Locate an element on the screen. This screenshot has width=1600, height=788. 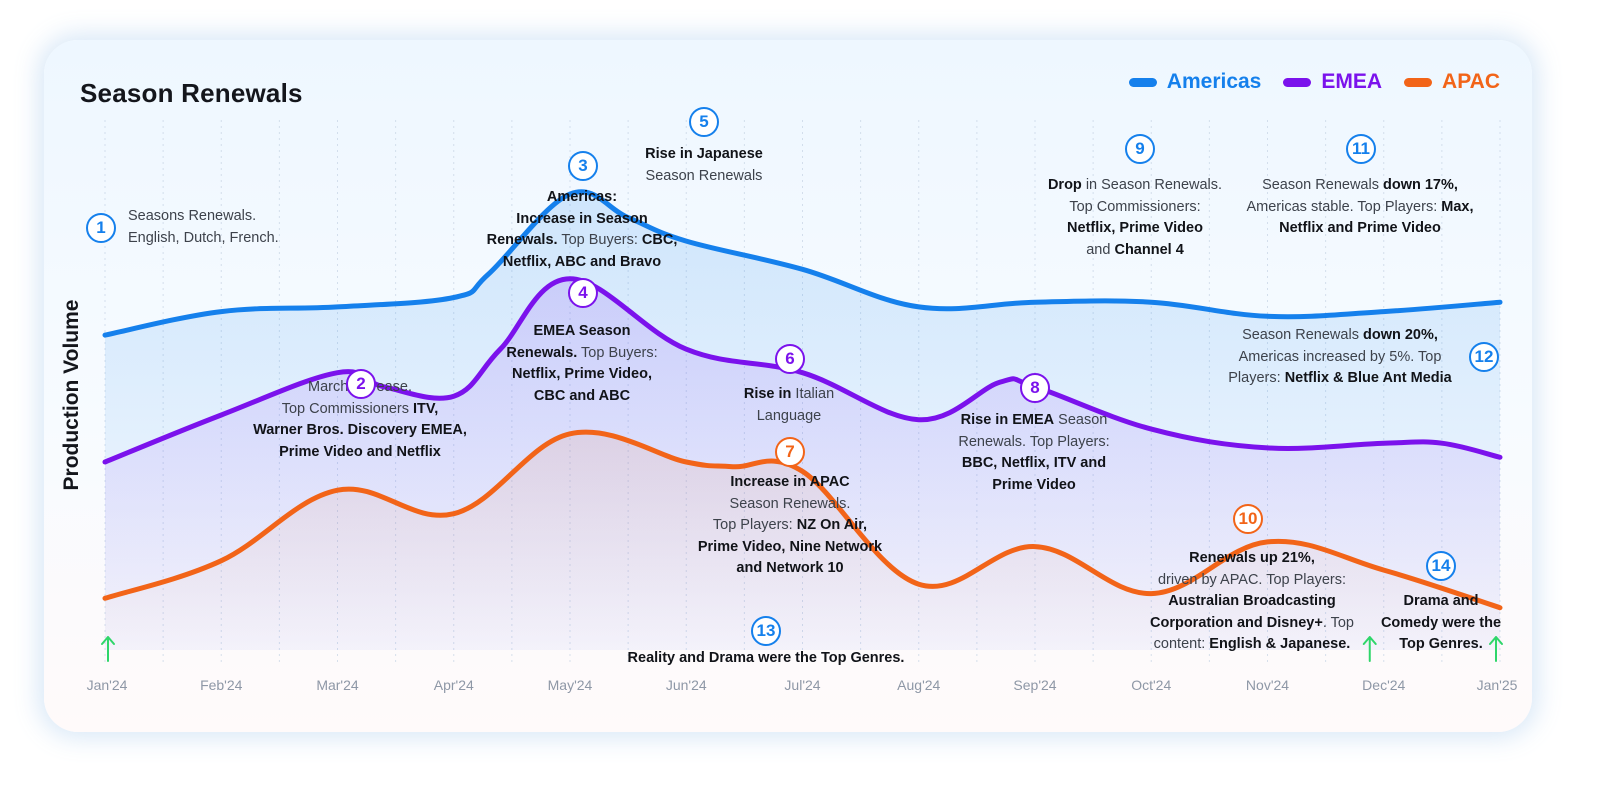
annotation-segment: Max, is located at coordinates (1457, 206).